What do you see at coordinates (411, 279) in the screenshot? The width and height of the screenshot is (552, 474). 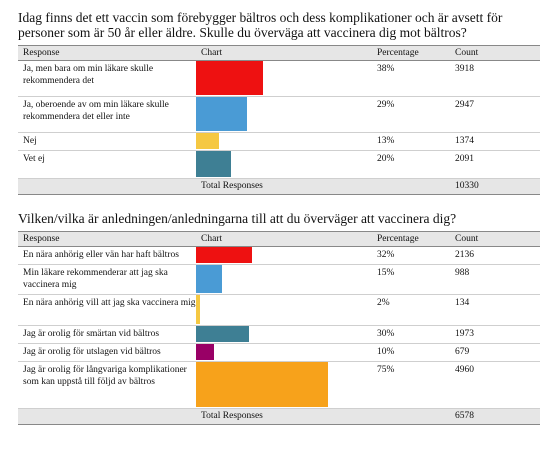 I see `percentage-label: 15%` at bounding box center [411, 279].